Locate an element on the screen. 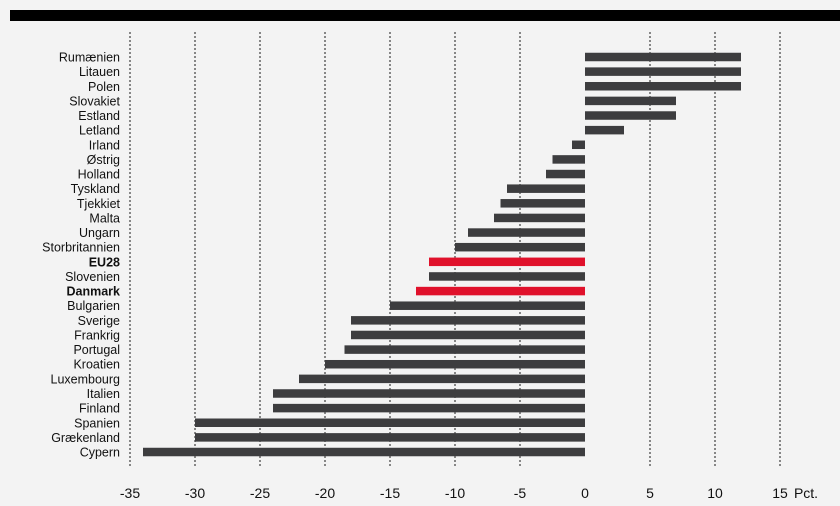  x-tick-label: 0 is located at coordinates (585, 493).